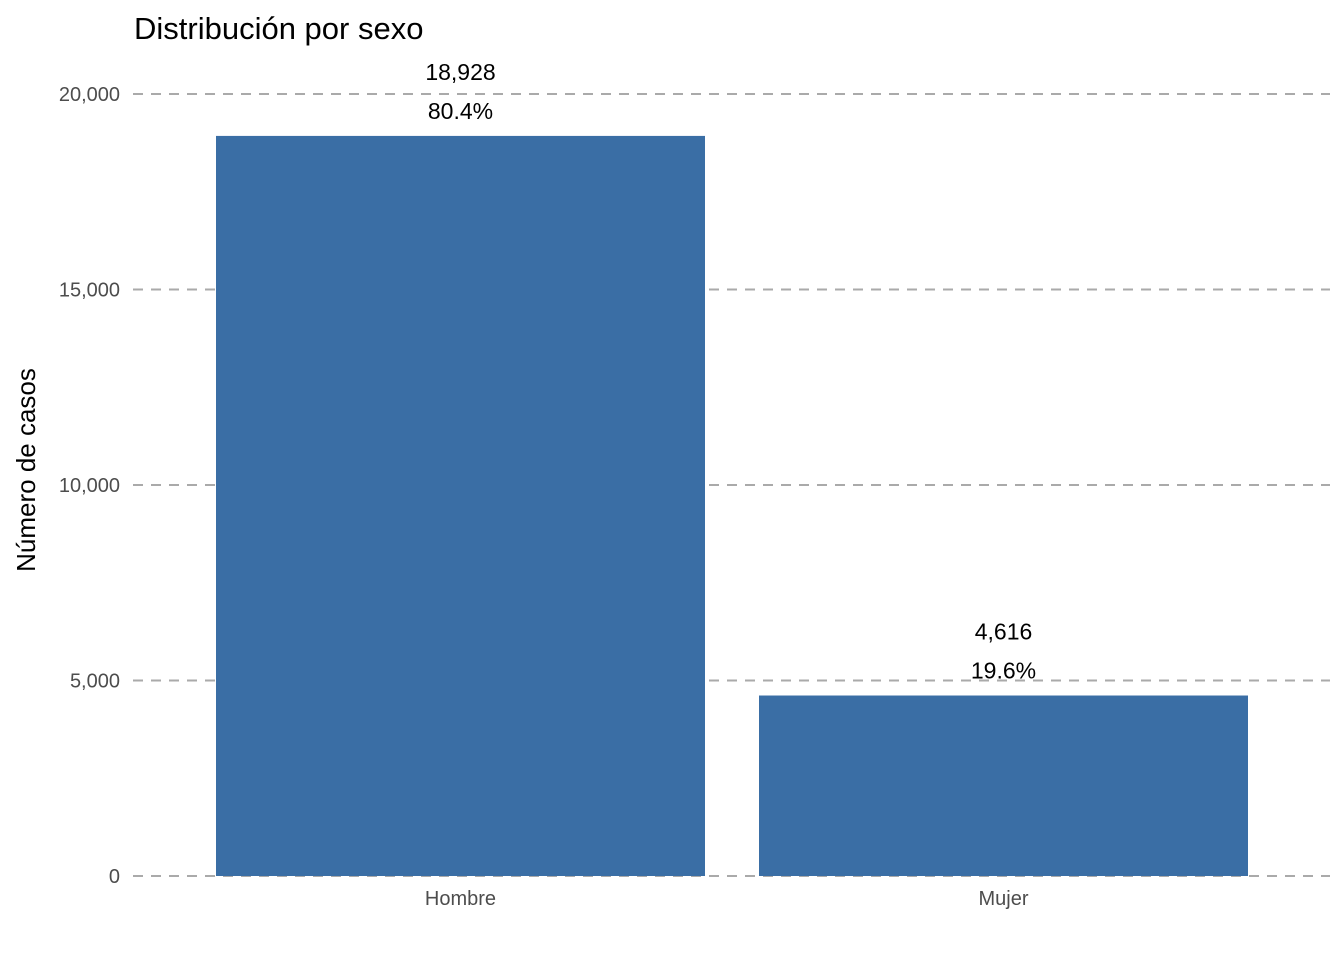 The width and height of the screenshot is (1344, 960). I want to click on bar-percent-label: 19.6%, so click(1003, 671).